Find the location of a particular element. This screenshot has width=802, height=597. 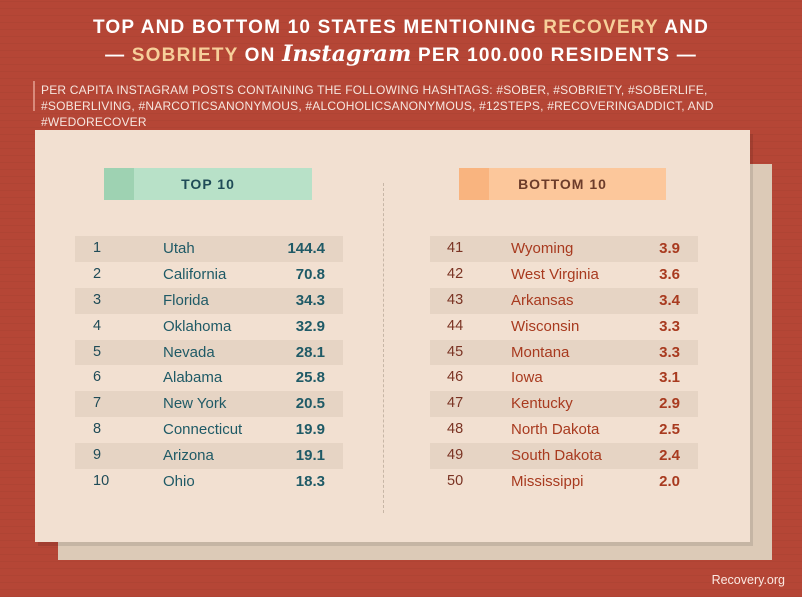

value: 19.9 is located at coordinates (310, 430).